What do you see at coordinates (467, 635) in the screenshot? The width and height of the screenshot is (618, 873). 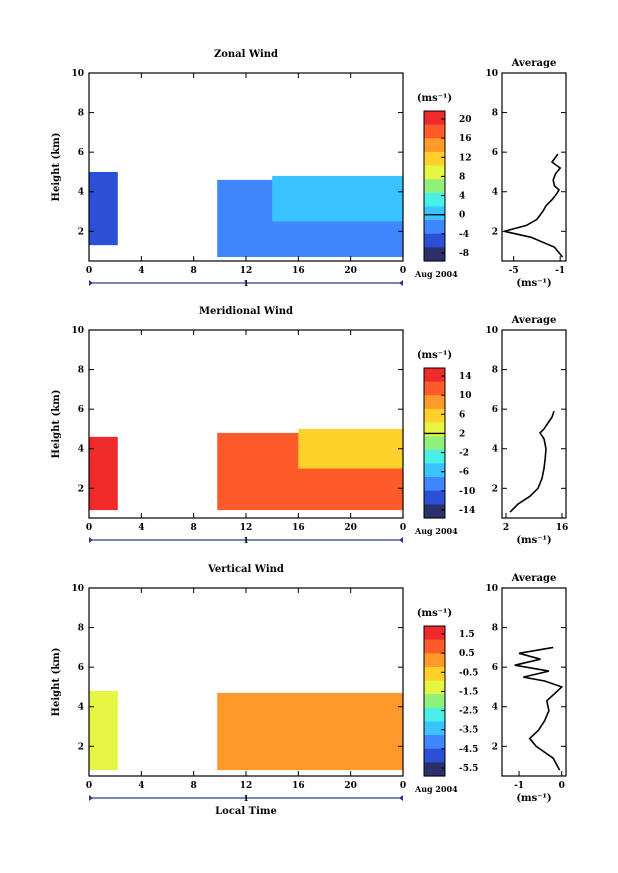 I see `colorbar-tick-label: 1.5` at bounding box center [467, 635].